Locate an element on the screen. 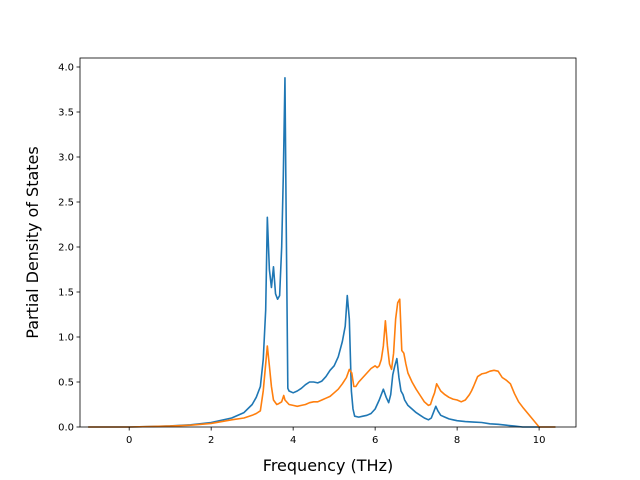 The height and width of the screenshot is (480, 640). y-tick-label: 3.5 is located at coordinates (66, 113).